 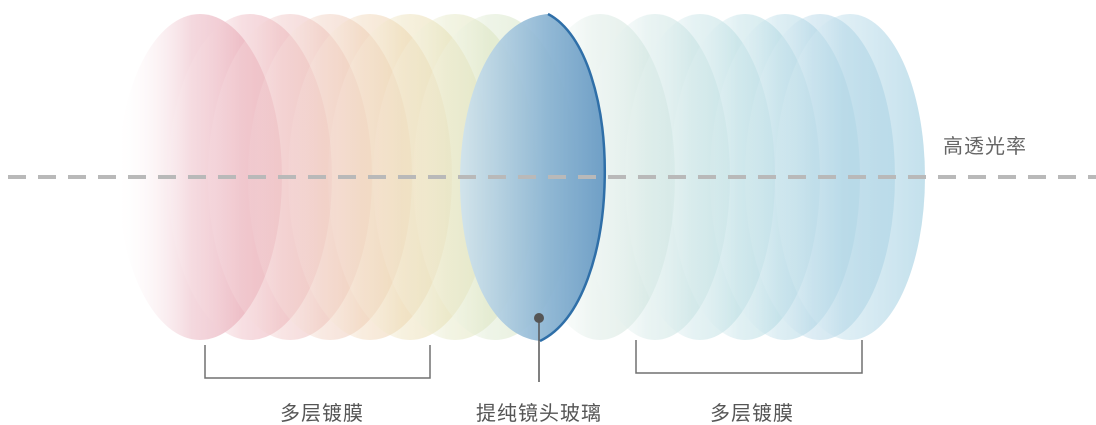 I want to click on left-bracket, so click(x=317, y=362).